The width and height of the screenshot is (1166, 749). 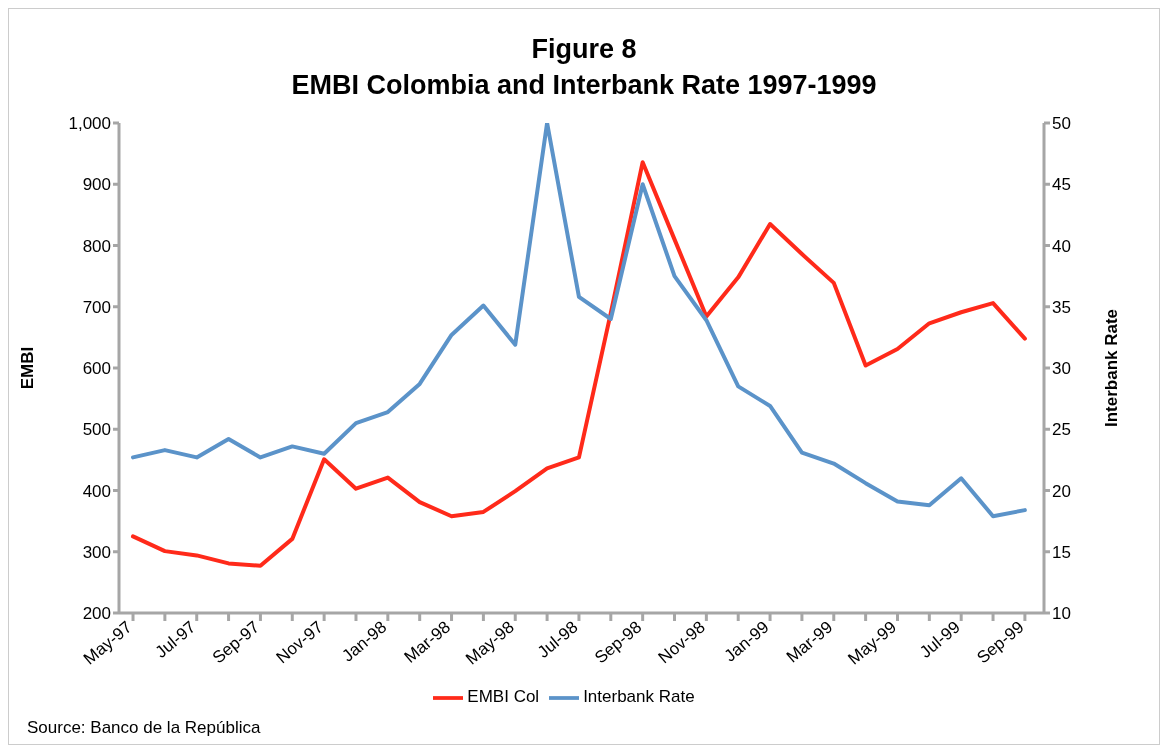 What do you see at coordinates (584, 49) in the screenshot?
I see `chart-title: Figure 8` at bounding box center [584, 49].